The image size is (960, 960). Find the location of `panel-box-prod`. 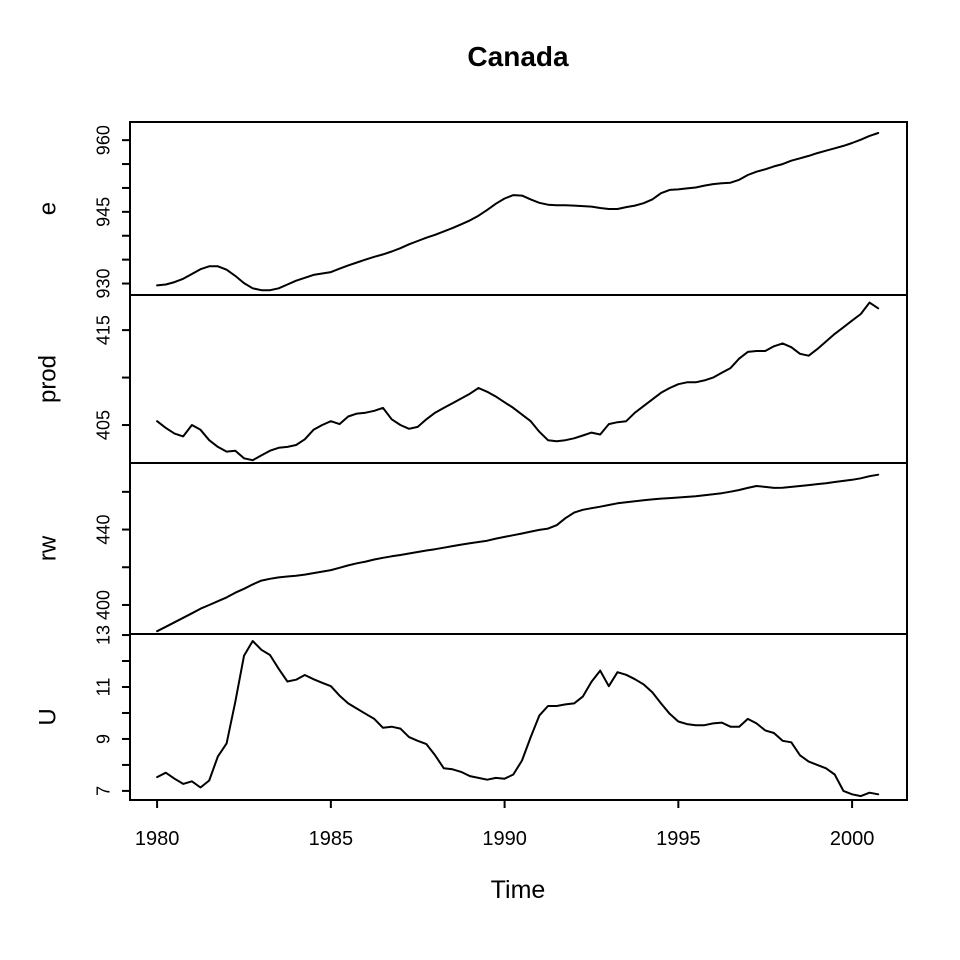

panel-box-prod is located at coordinates (518, 379).